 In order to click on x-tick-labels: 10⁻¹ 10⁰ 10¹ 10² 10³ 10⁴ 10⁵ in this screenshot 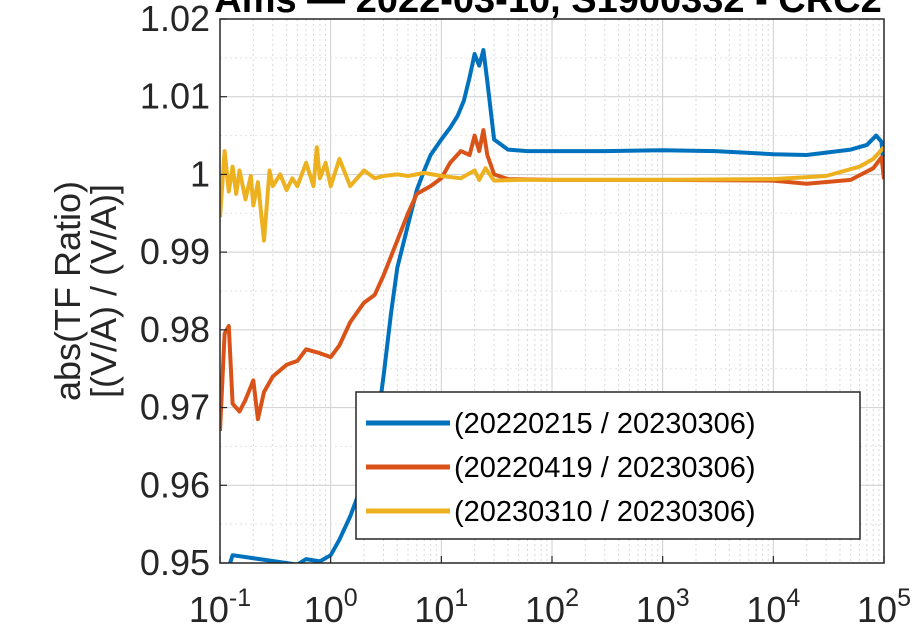, I will do `click(550, 607)`.